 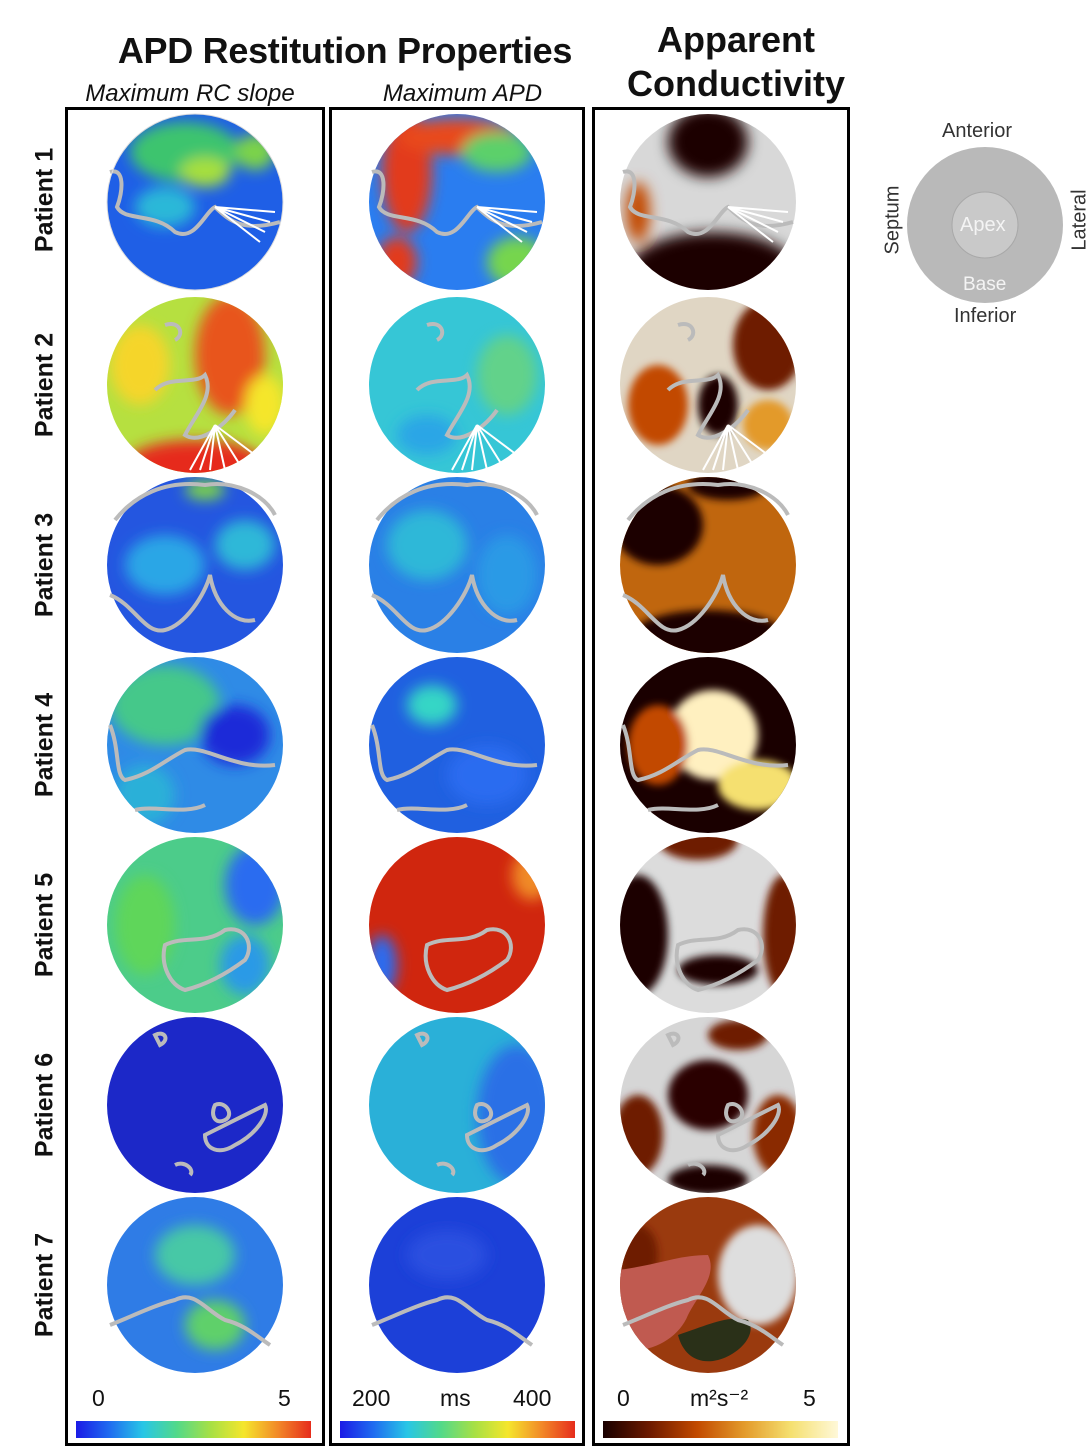 What do you see at coordinates (985, 284) in the screenshot?
I see `legend-base-label: Base` at bounding box center [985, 284].